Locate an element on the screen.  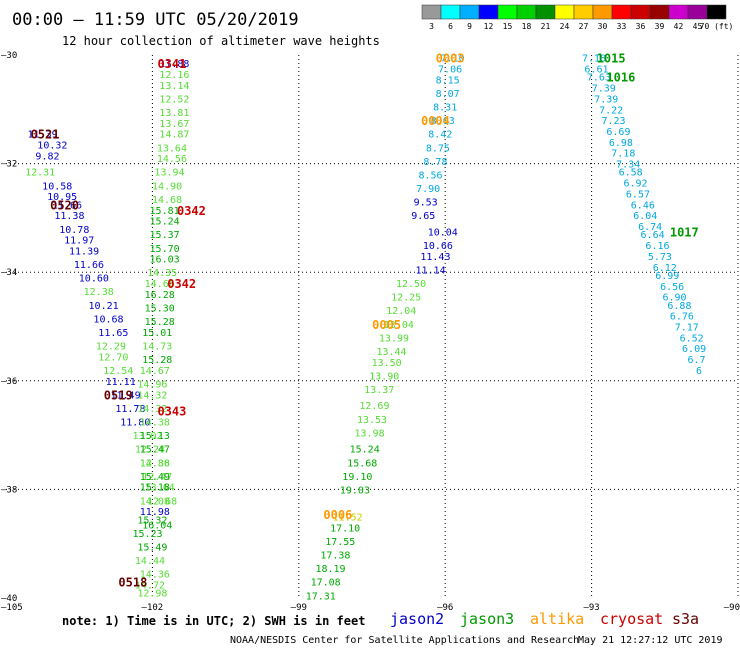
jason3-value: 14.08 is located at coordinates (155, 501).